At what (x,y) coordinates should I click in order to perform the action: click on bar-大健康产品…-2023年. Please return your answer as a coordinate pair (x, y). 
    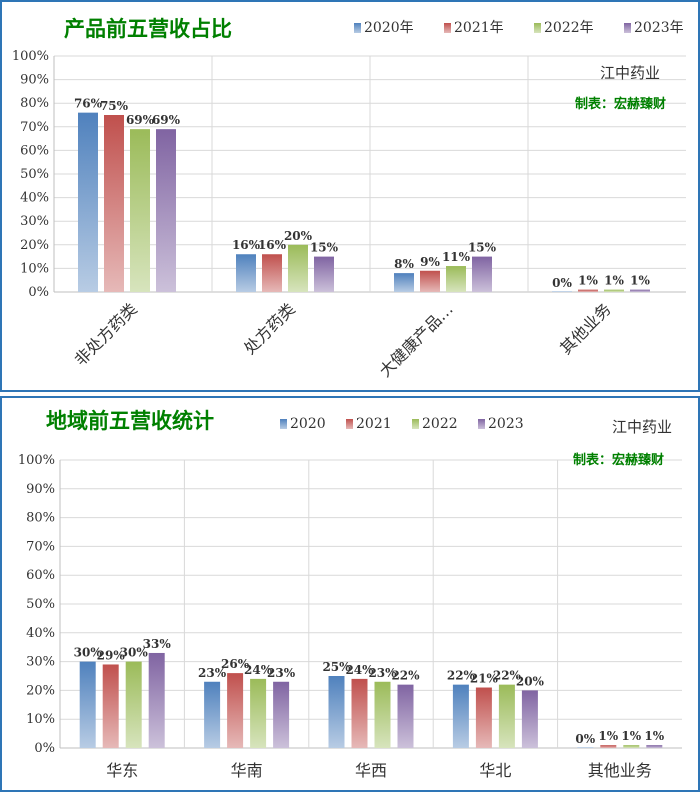
    Looking at the image, I should click on (482, 274).